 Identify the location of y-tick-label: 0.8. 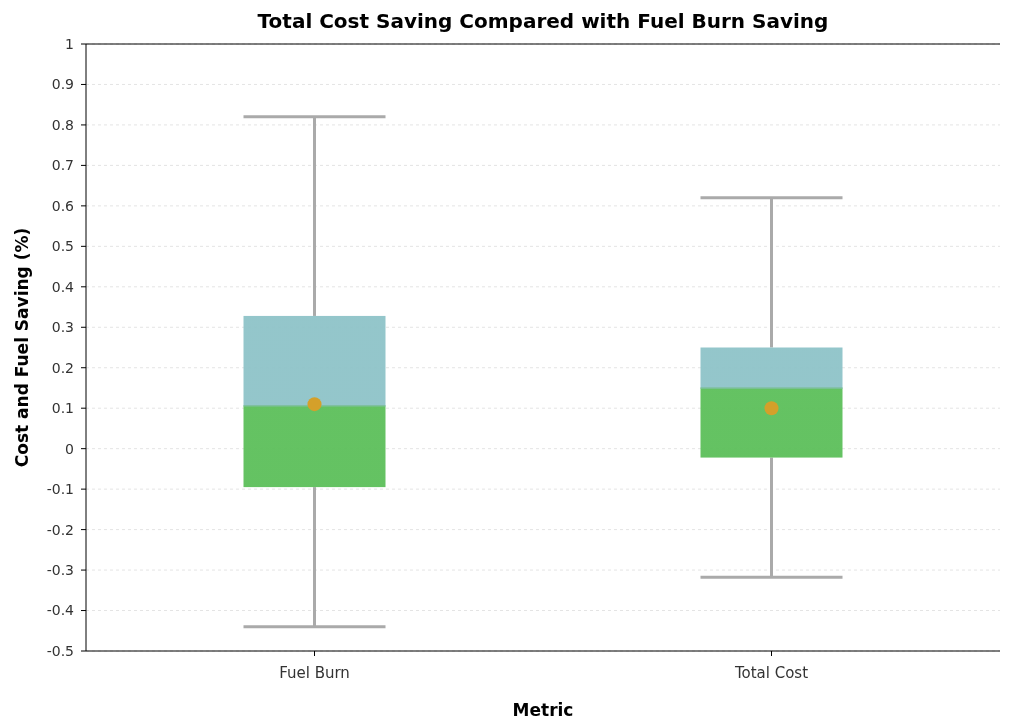
(62, 124).